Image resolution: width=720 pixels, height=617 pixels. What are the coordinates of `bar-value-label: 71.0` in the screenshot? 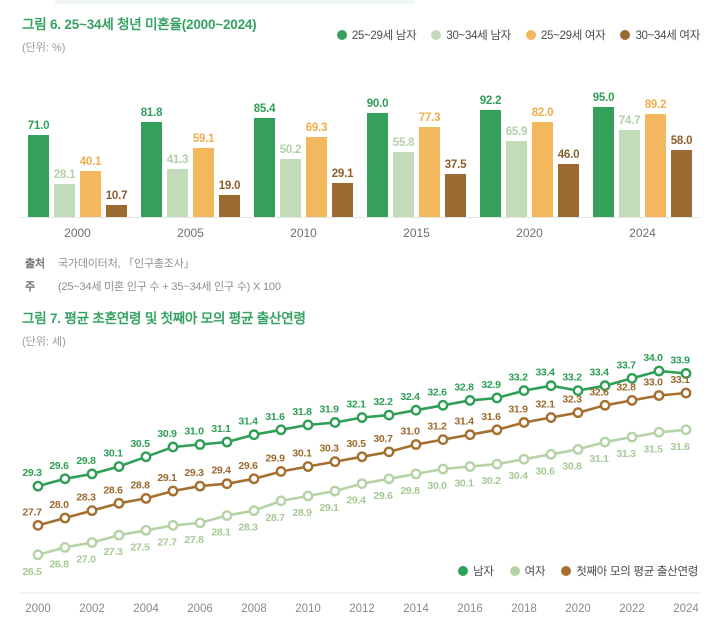 It's located at (38, 125).